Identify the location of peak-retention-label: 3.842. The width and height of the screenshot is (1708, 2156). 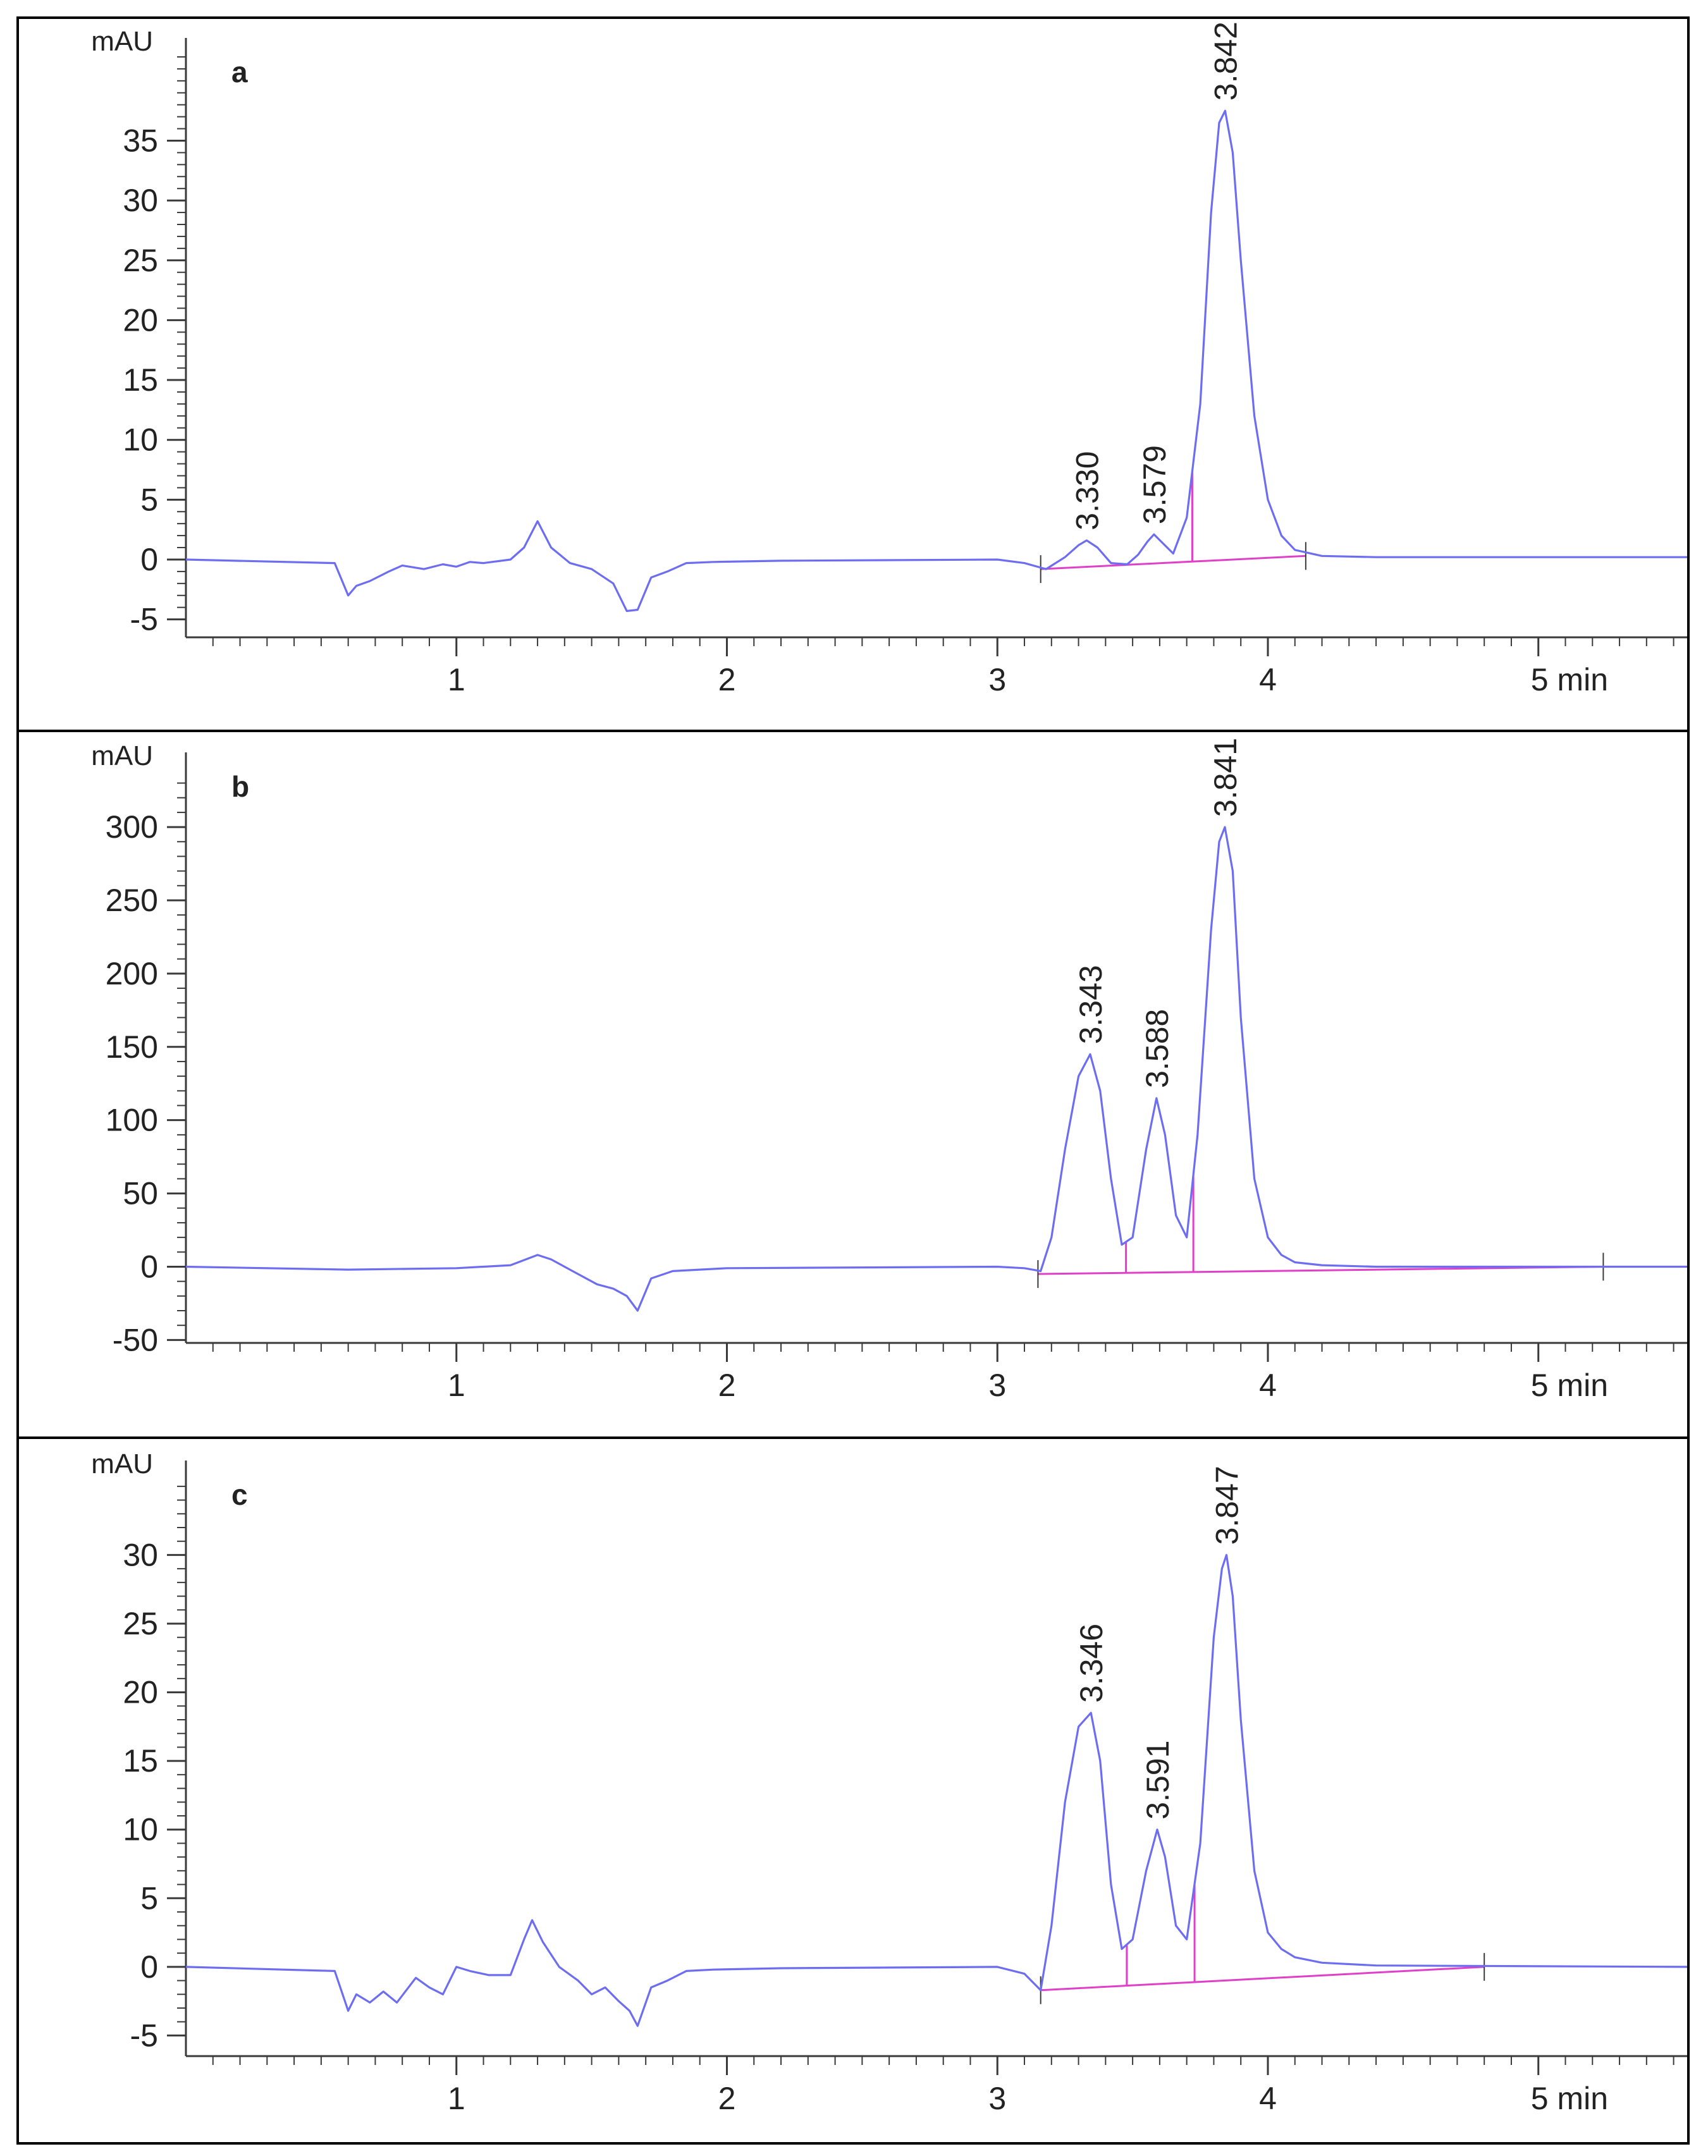
(1225, 61).